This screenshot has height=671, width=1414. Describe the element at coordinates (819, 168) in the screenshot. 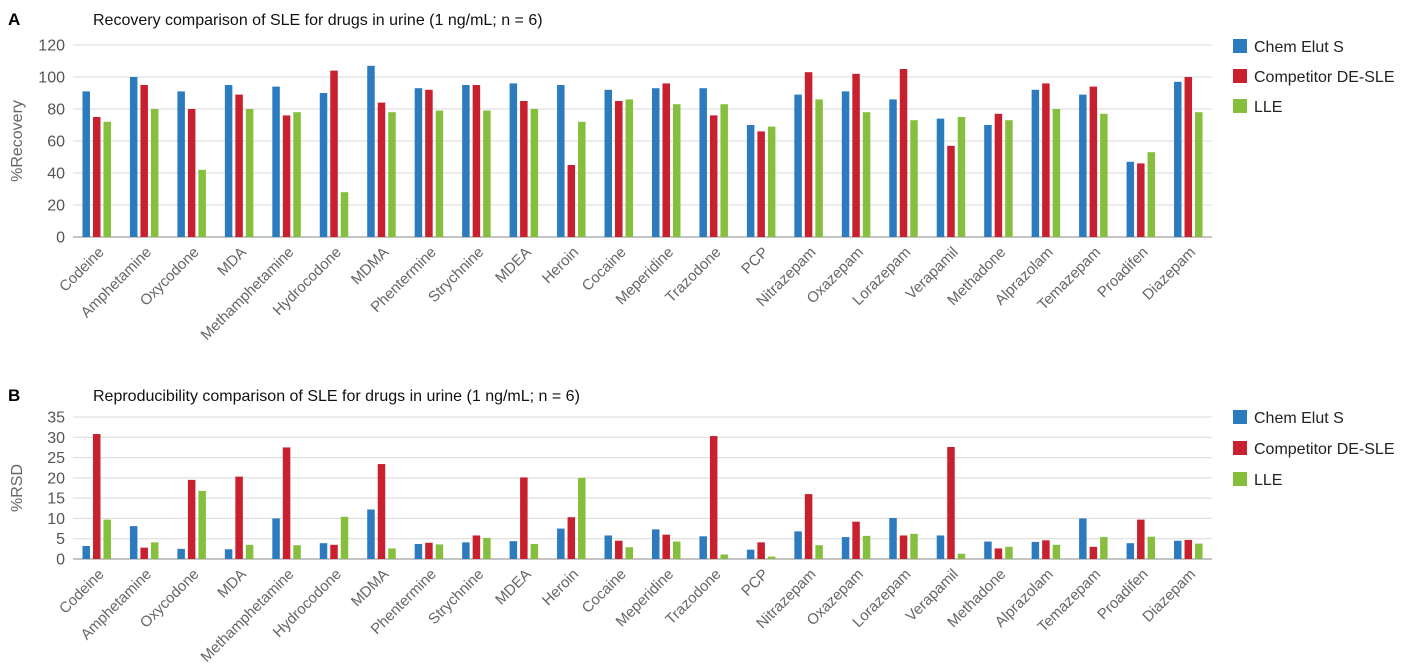

I see `panel-a-bar-nitrazepam-lle` at that location.